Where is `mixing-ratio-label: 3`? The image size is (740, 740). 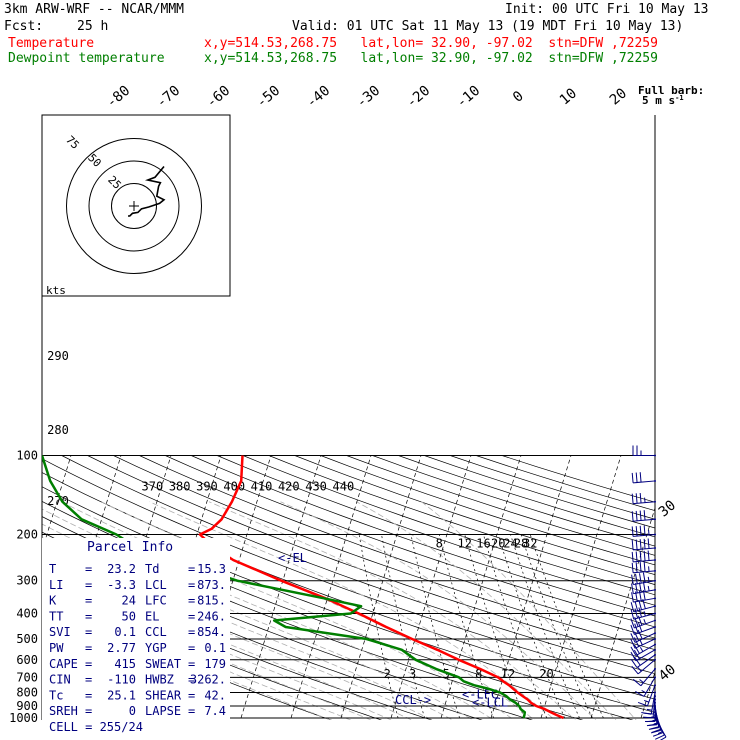
mixing-ratio-label: 3 is located at coordinates (412, 674).